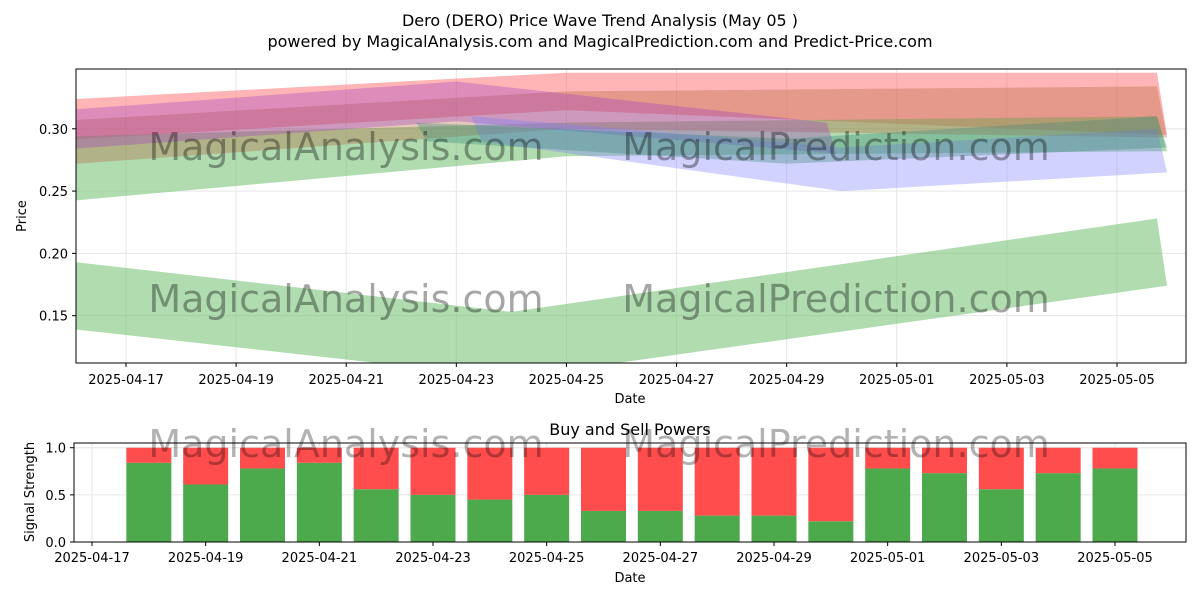 This screenshot has width=1200, height=600. Describe the element at coordinates (55, 543) in the screenshot. I see `y-tick-label: 0.0` at that location.